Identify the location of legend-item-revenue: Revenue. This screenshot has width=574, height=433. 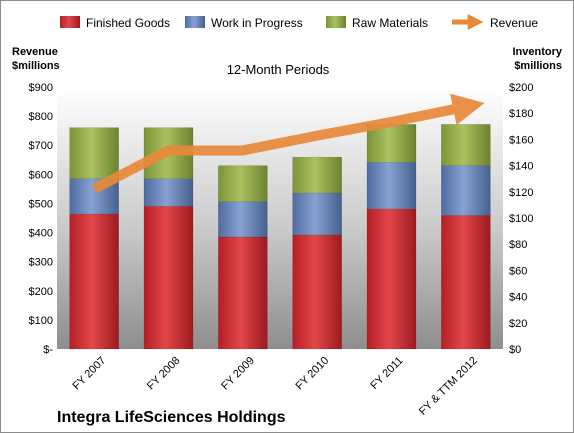
(495, 22).